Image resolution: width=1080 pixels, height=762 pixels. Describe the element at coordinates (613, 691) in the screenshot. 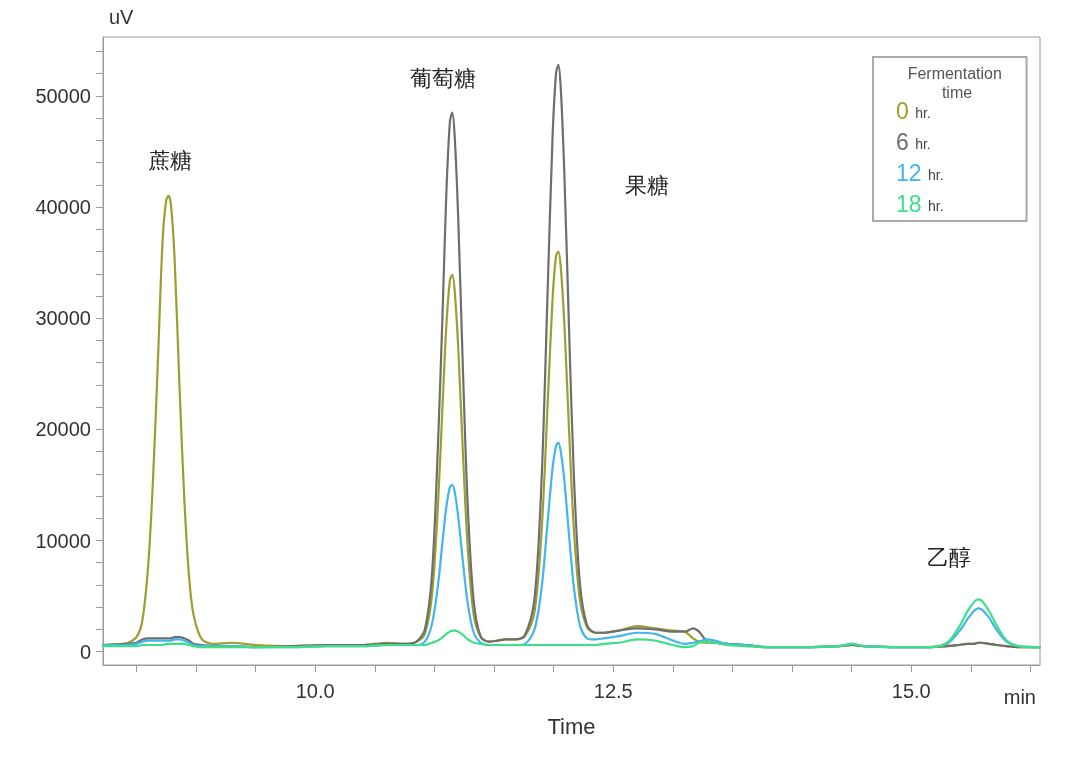

I see `x-tick-label: 12.5` at that location.